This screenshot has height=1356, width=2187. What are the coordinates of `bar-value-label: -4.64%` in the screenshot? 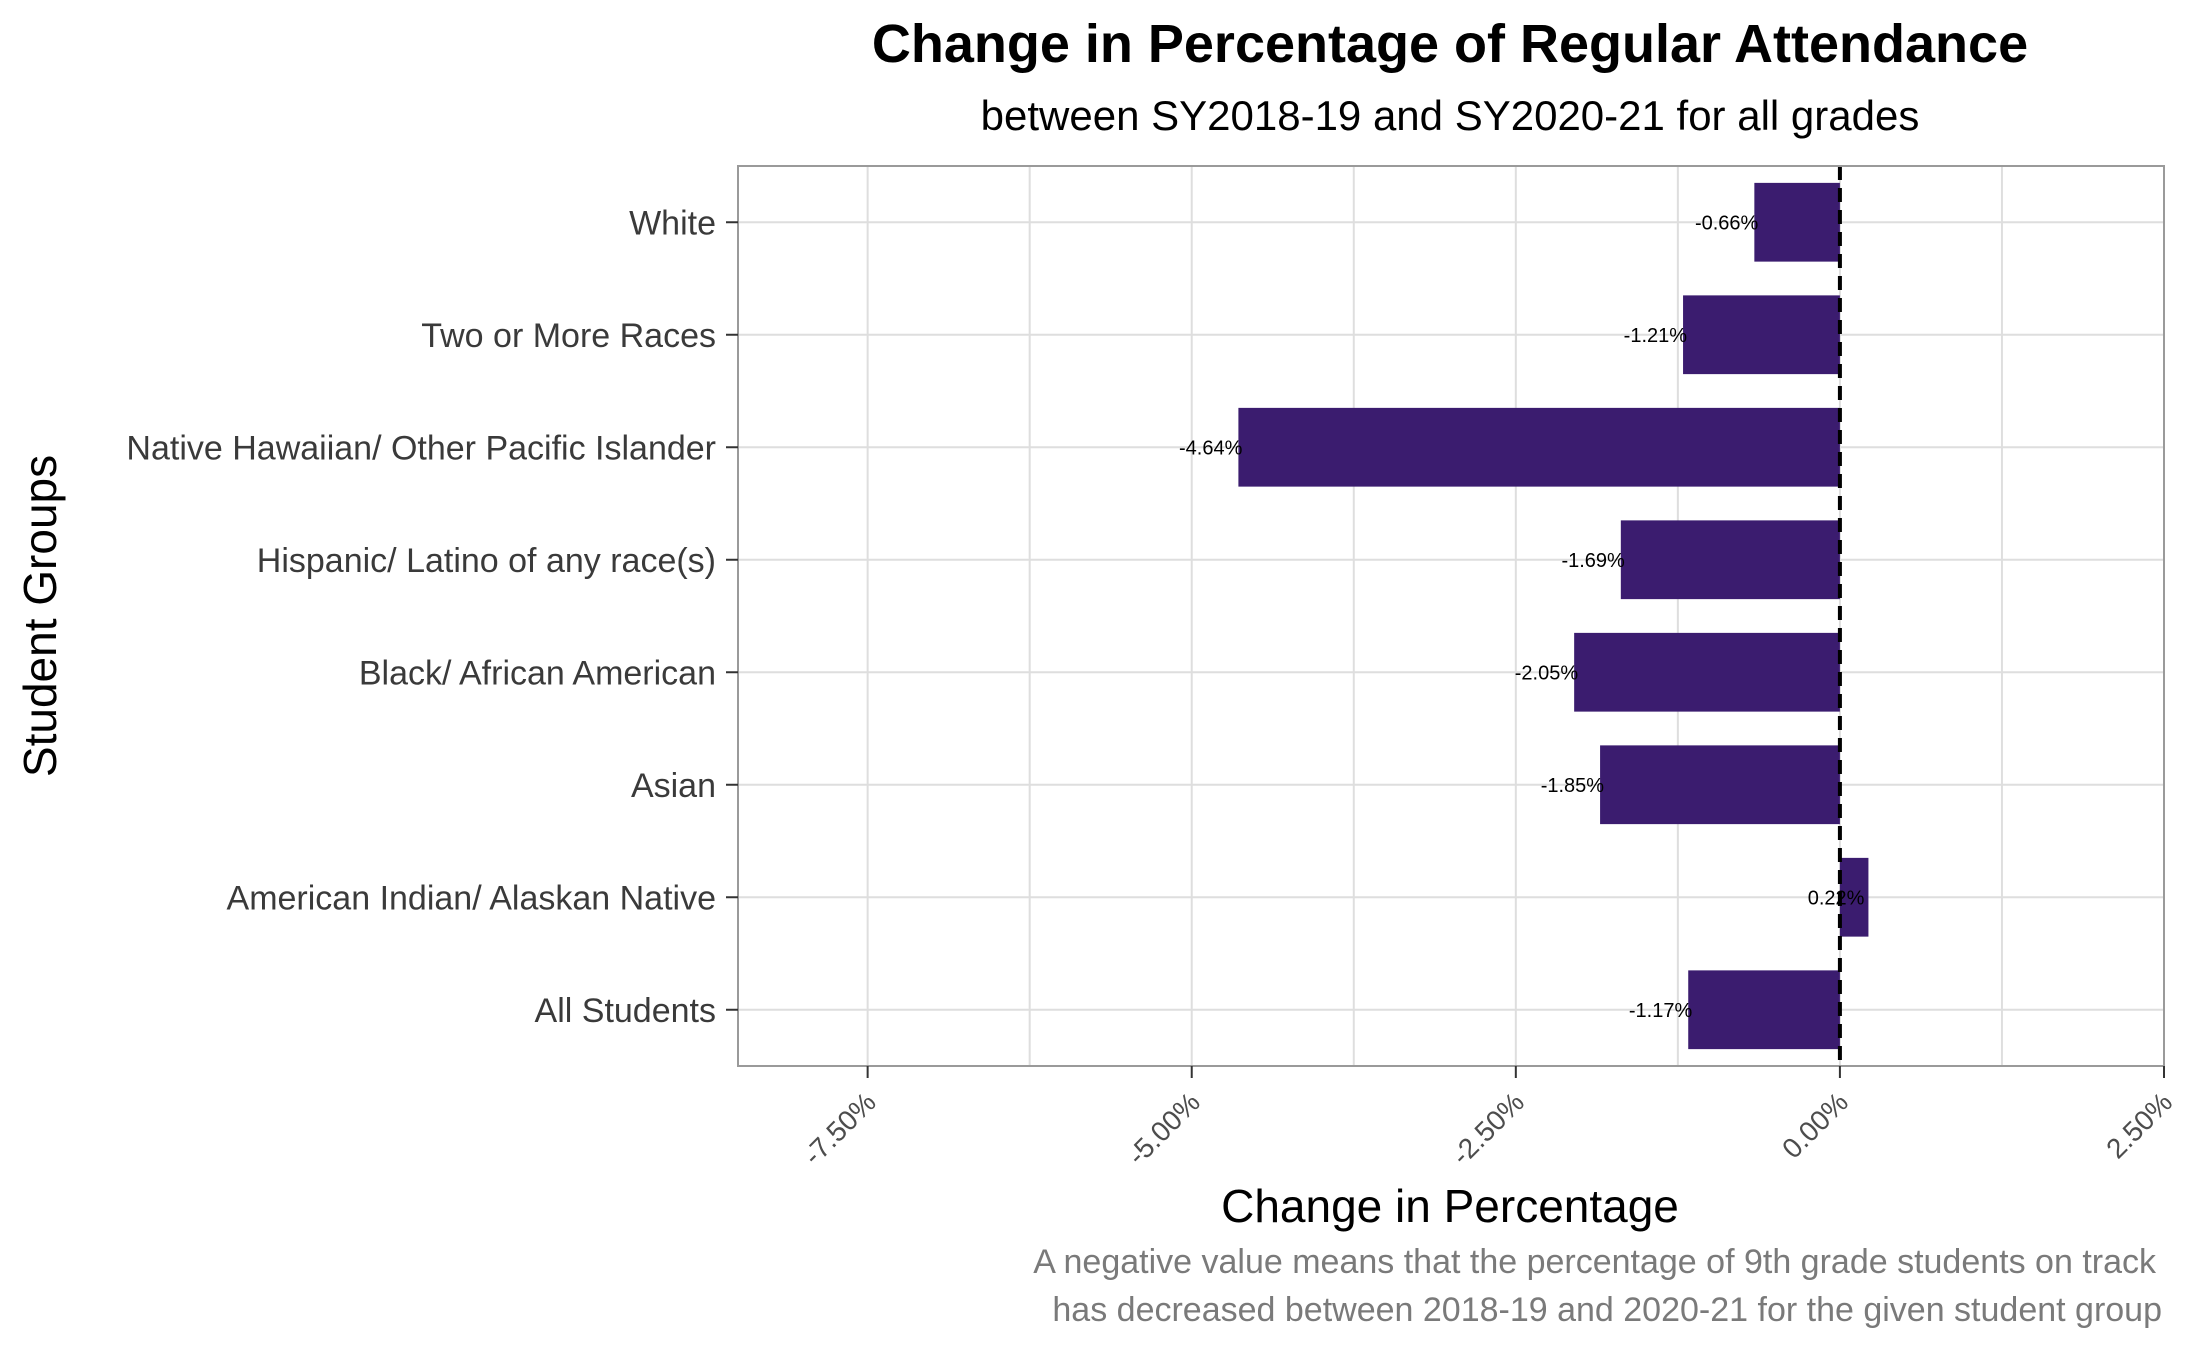 It's located at (1211, 448).